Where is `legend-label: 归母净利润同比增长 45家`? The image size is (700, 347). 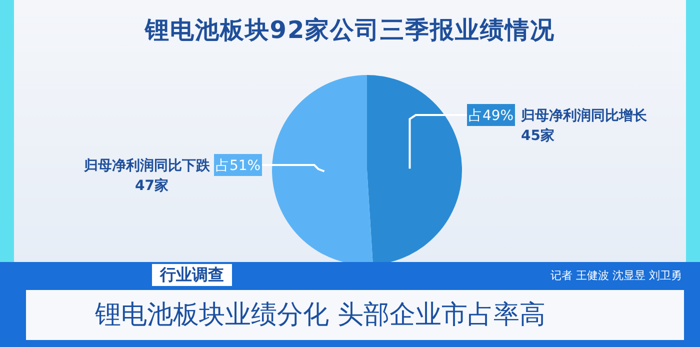 legend-label: 归母净利润同比增长 45家 is located at coordinates (584, 125).